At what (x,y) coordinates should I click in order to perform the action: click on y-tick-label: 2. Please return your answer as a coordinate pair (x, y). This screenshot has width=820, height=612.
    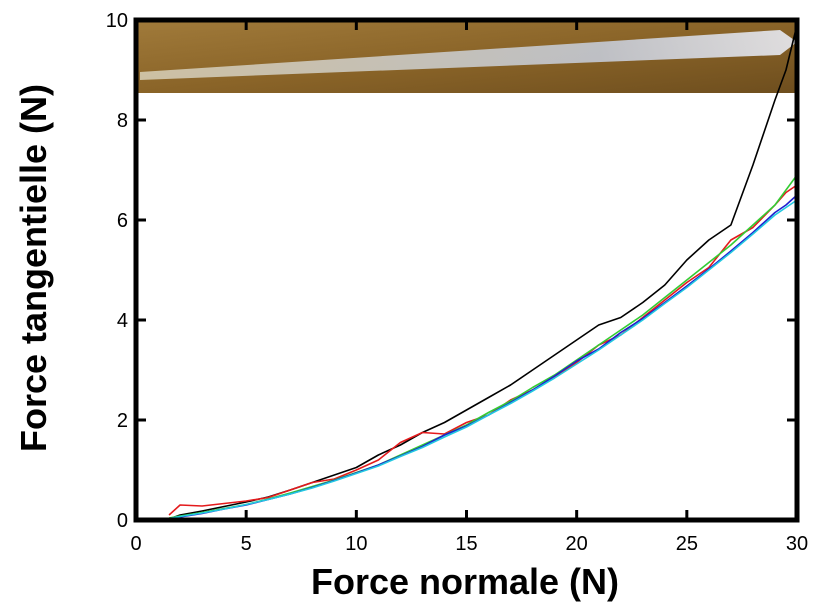
    Looking at the image, I should click on (122, 421).